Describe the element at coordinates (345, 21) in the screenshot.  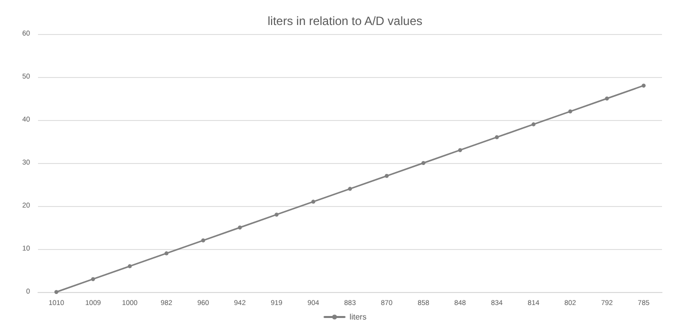
I see `chart-title: liters in relation to A/D values` at that location.